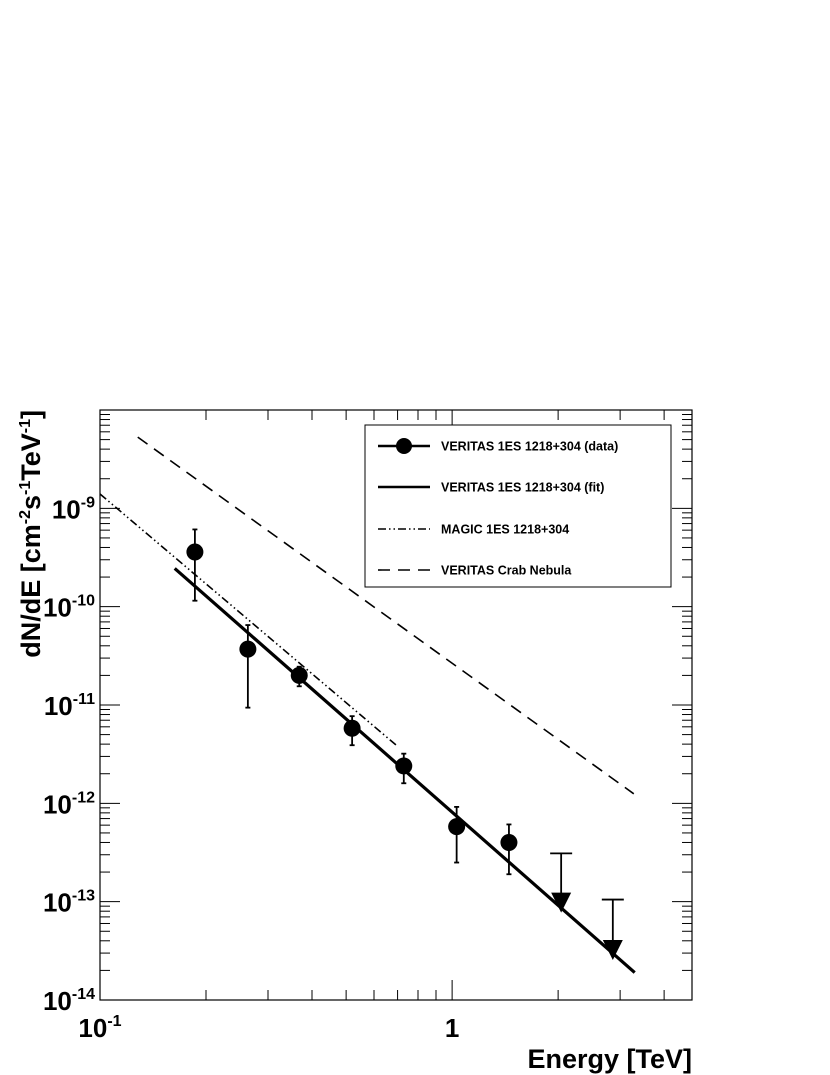 The height and width of the screenshot is (1075, 830). I want to click on legend-item: VERITAS 1ES 1218+304 (fit), so click(491, 488).